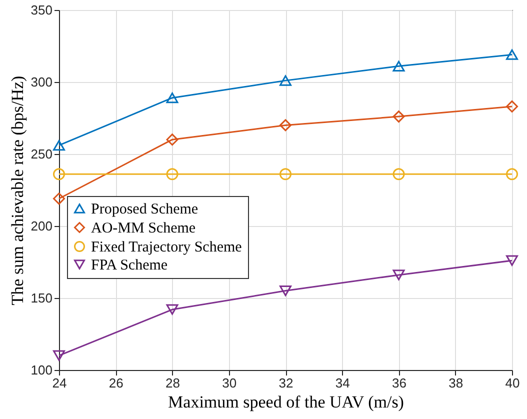 The image size is (527, 419). Describe the element at coordinates (41, 154) in the screenshot. I see `y-tick-label: 250` at that location.